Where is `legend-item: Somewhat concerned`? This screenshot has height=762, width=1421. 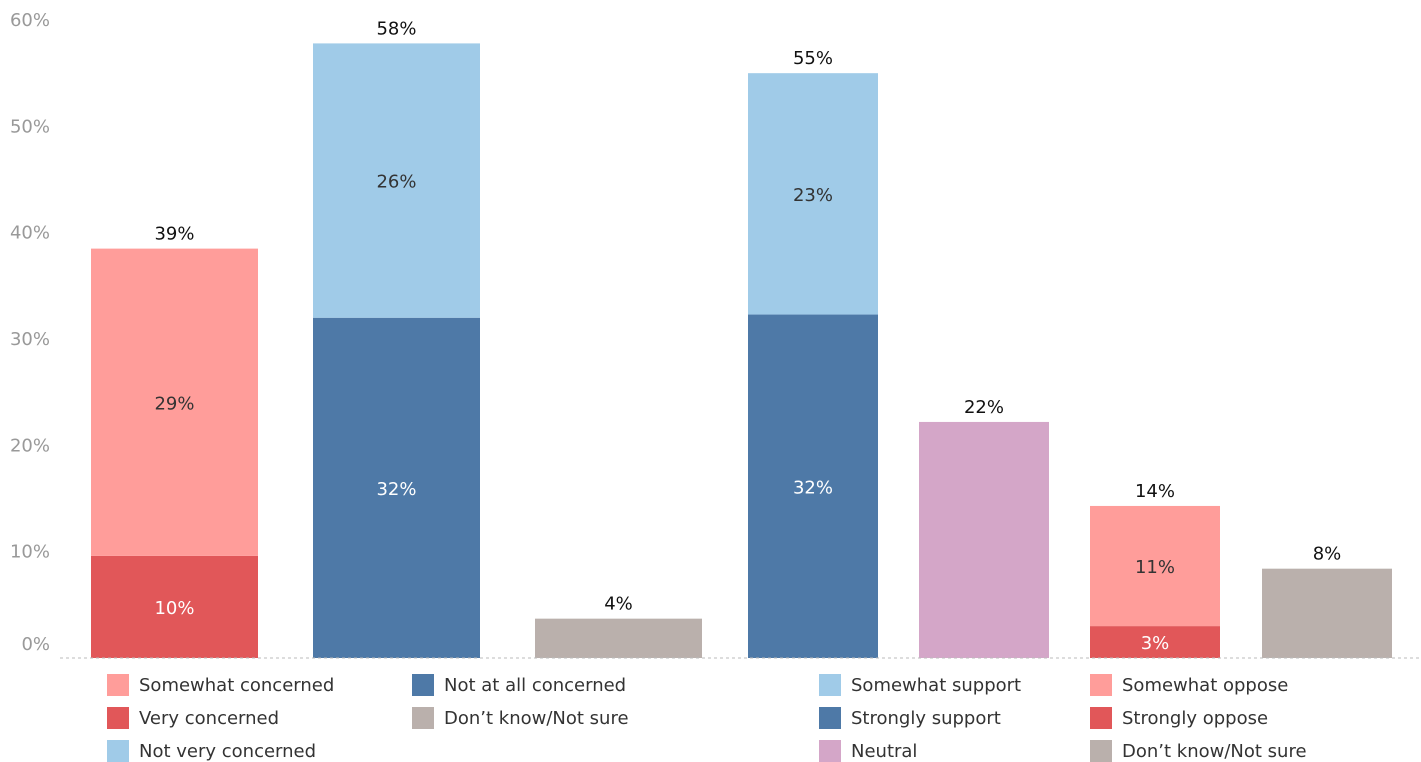
legend-item: Somewhat concerned is located at coordinates (220, 685).